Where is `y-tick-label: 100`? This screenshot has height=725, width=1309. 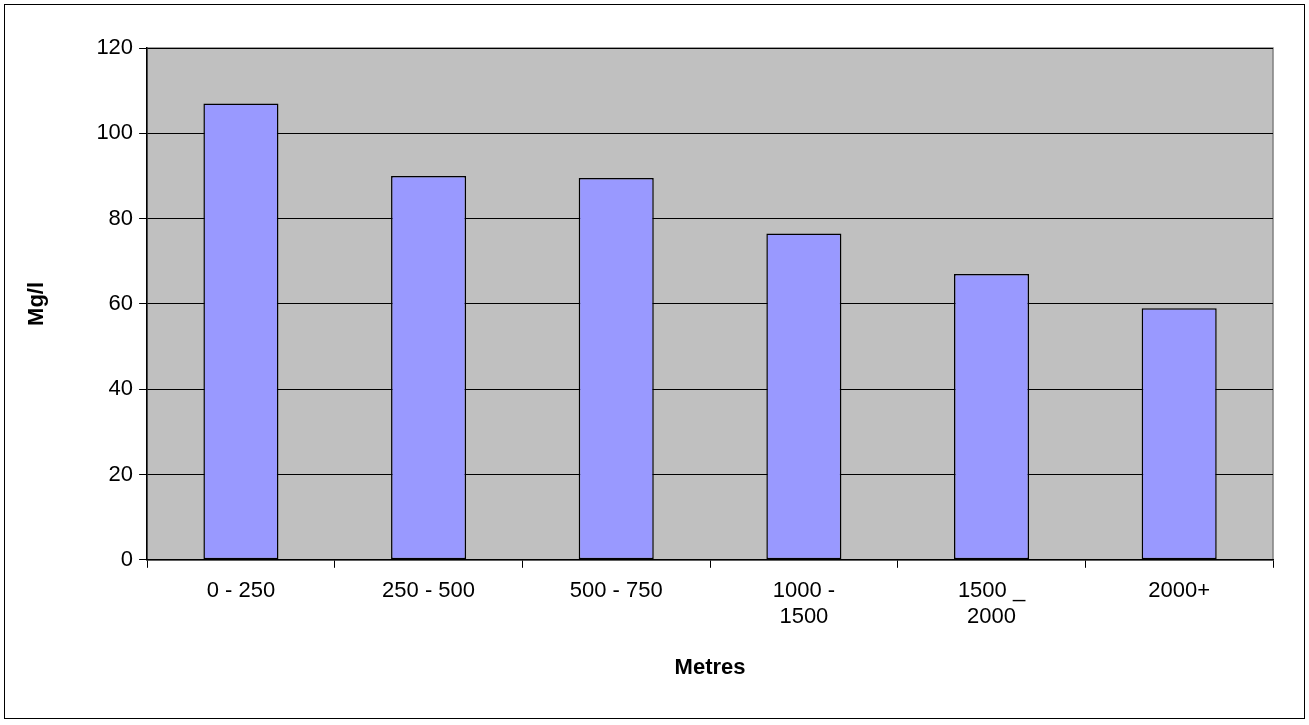
y-tick-label: 100 is located at coordinates (115, 132).